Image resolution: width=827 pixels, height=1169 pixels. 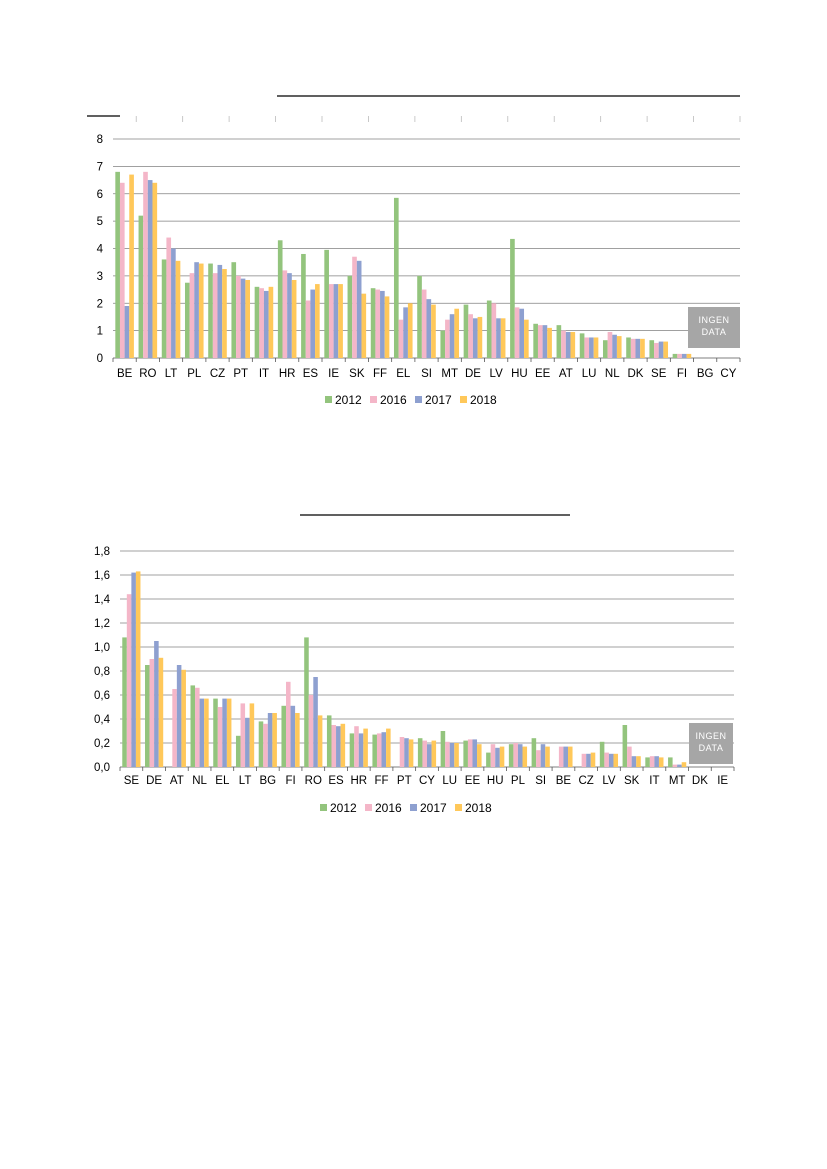 I want to click on x-tick-label: SE, so click(x=132, y=781).